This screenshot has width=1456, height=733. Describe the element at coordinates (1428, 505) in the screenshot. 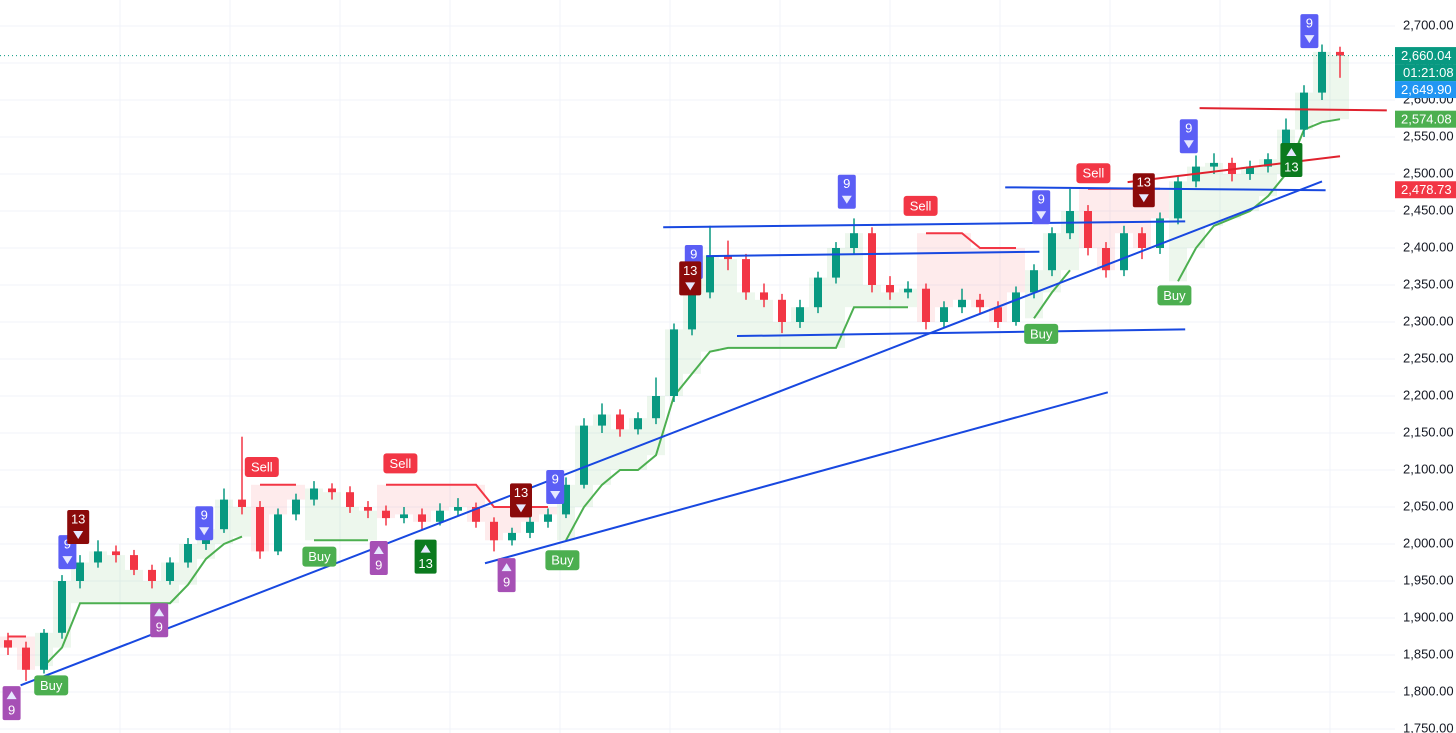

I see `y-tick-label: 2,050.00` at that location.